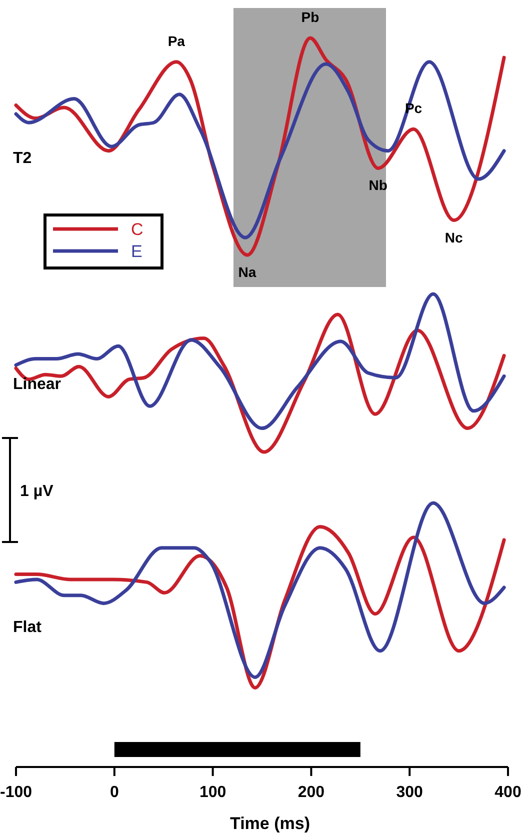 The width and height of the screenshot is (528, 837). Describe the element at coordinates (16, 792) in the screenshot. I see `x-tick-label: -100` at that location.